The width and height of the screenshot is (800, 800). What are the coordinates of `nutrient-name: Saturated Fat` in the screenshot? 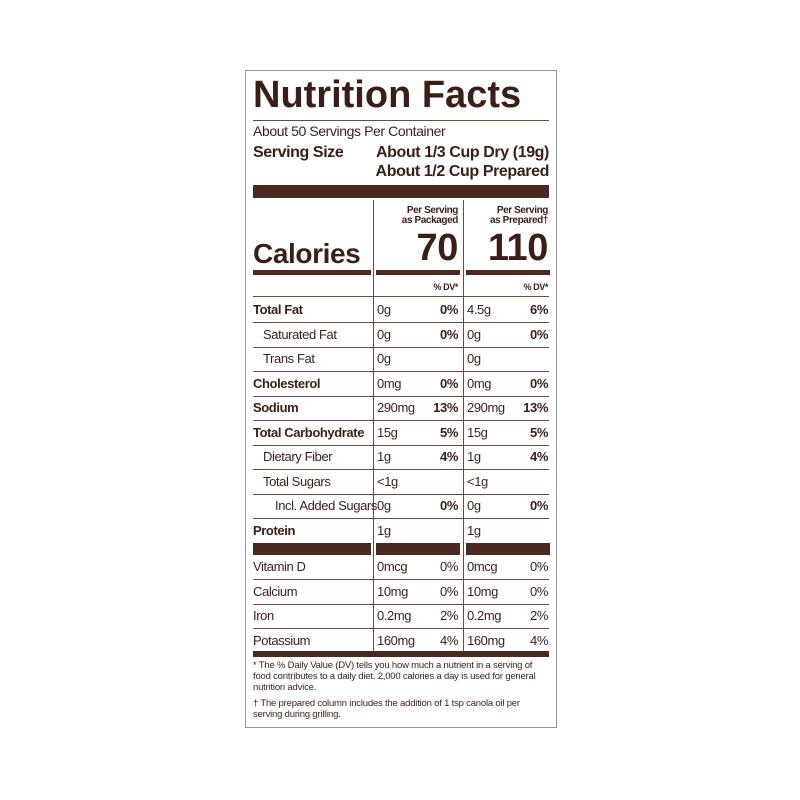 It's located at (300, 334).